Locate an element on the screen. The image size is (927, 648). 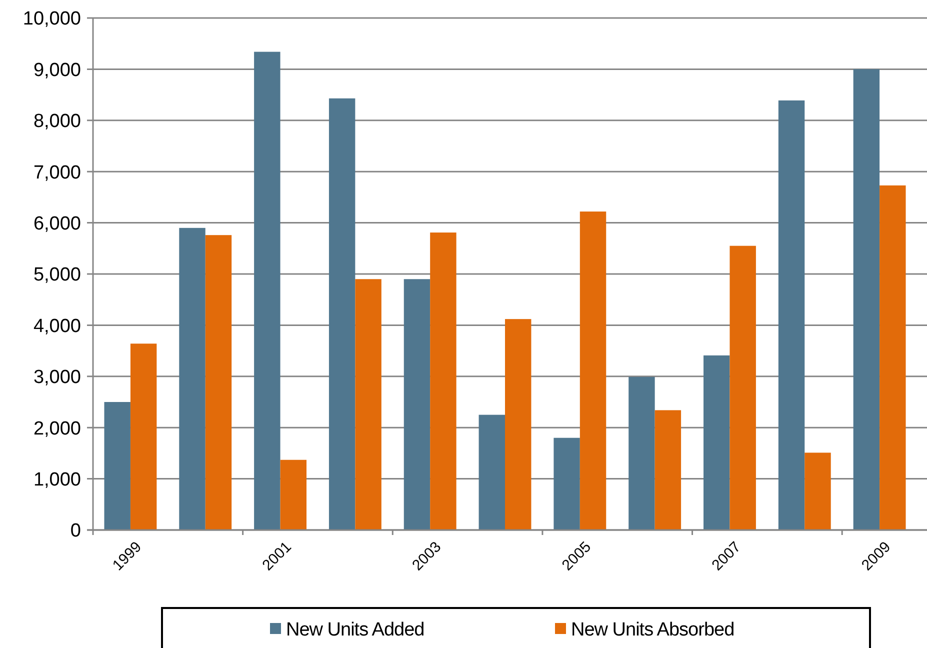
legend-label: New Units Absorbed is located at coordinates (652, 630).